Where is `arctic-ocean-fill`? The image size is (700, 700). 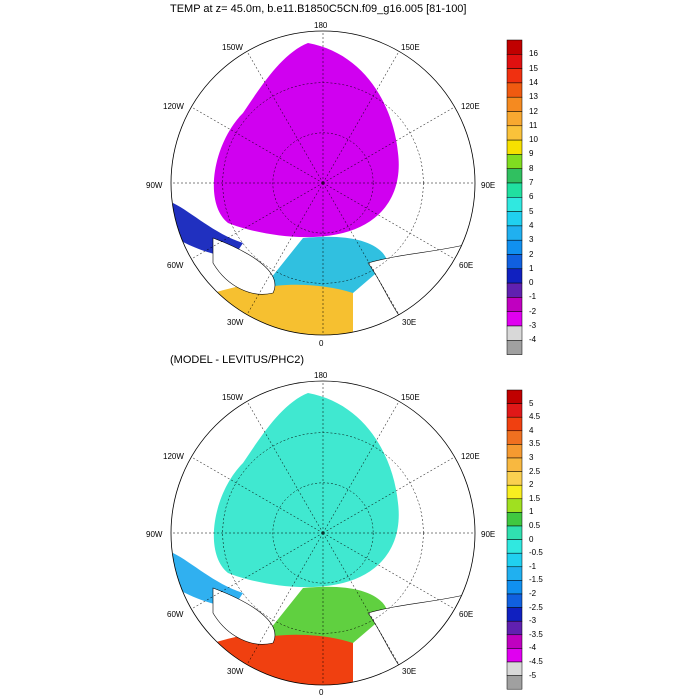 arctic-ocean-fill is located at coordinates (306, 140).